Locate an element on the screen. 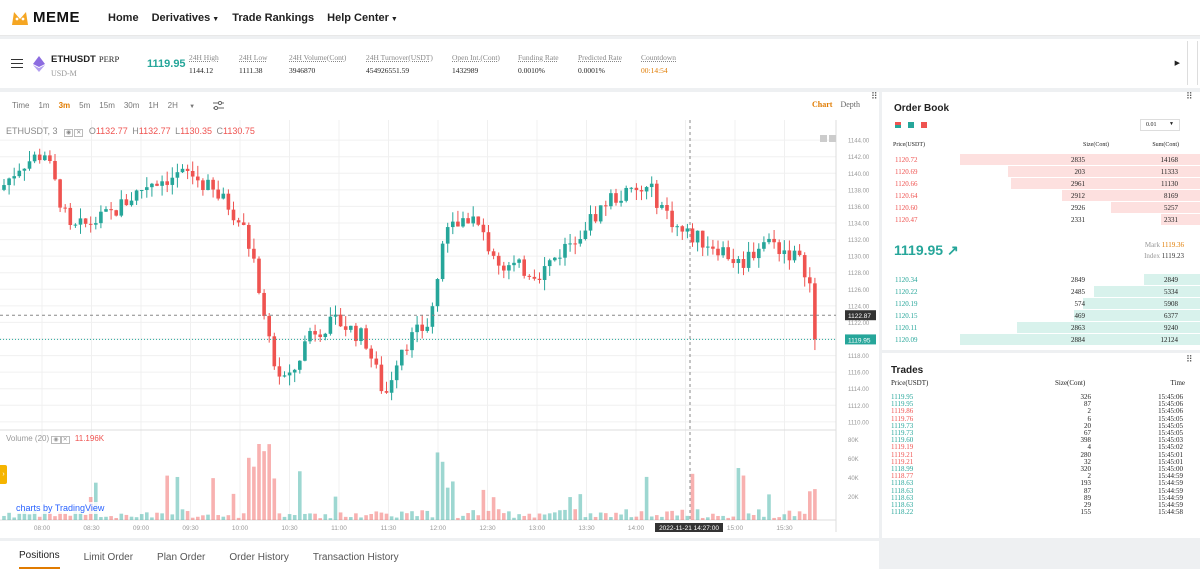 The width and height of the screenshot is (1200, 569). tab-plan-order: Plan Order is located at coordinates (181, 557).